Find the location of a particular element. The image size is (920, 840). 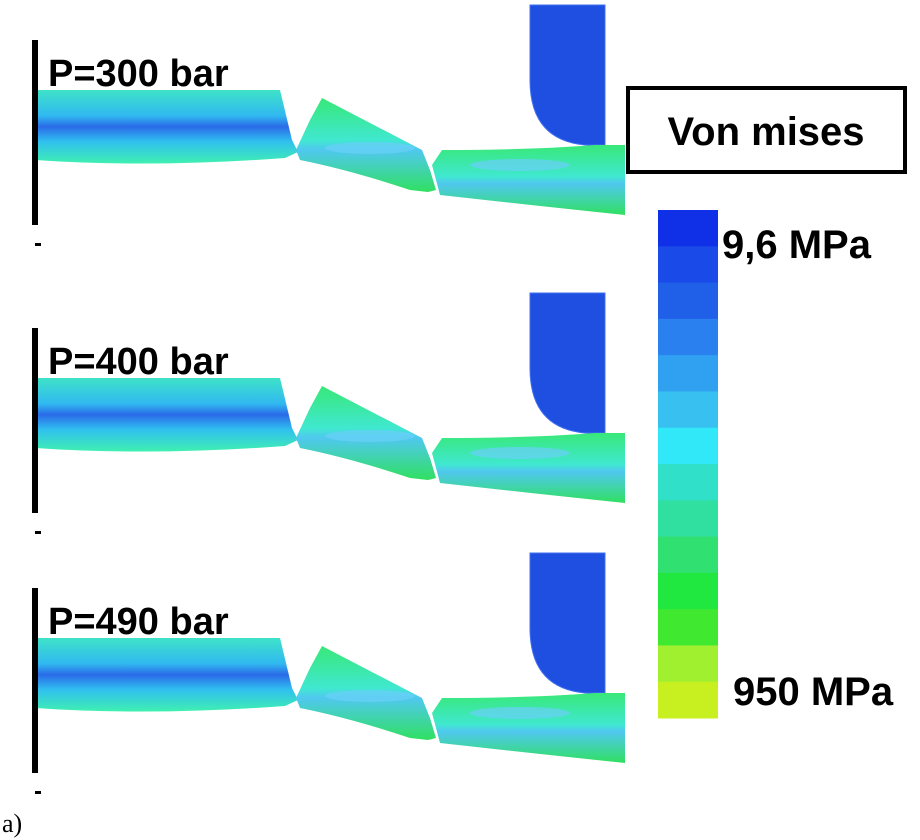

legend-title: Von mises is located at coordinates (765, 132).